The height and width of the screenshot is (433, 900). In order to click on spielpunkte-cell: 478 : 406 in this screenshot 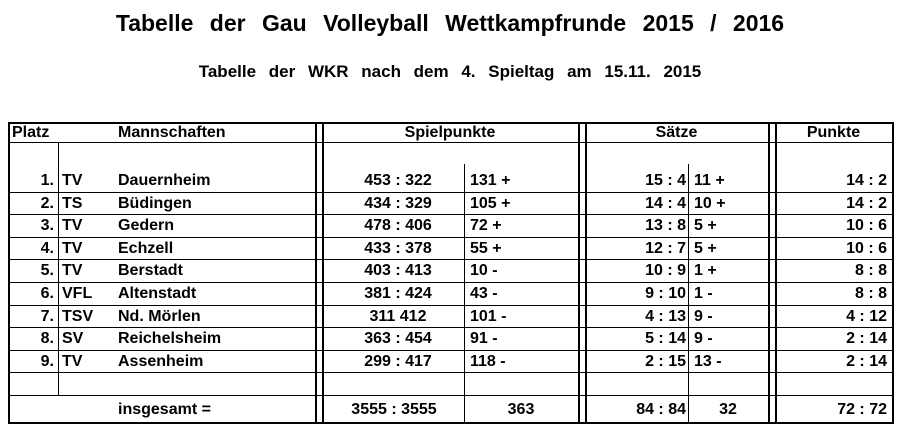, I will do `click(398, 225)`.